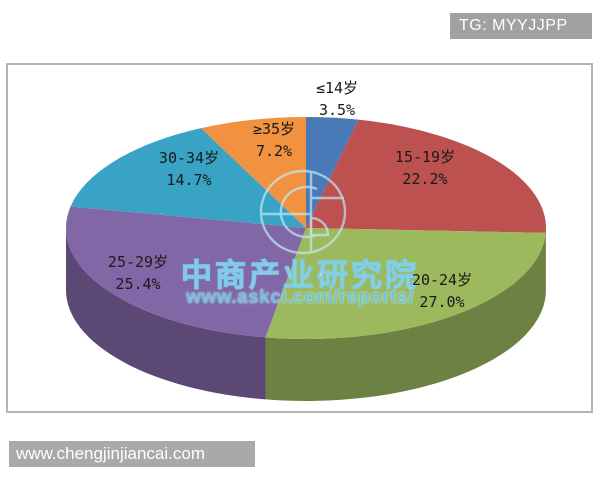  What do you see at coordinates (337, 110) in the screenshot?
I see `slice-label-pct: 3.5%` at bounding box center [337, 110].